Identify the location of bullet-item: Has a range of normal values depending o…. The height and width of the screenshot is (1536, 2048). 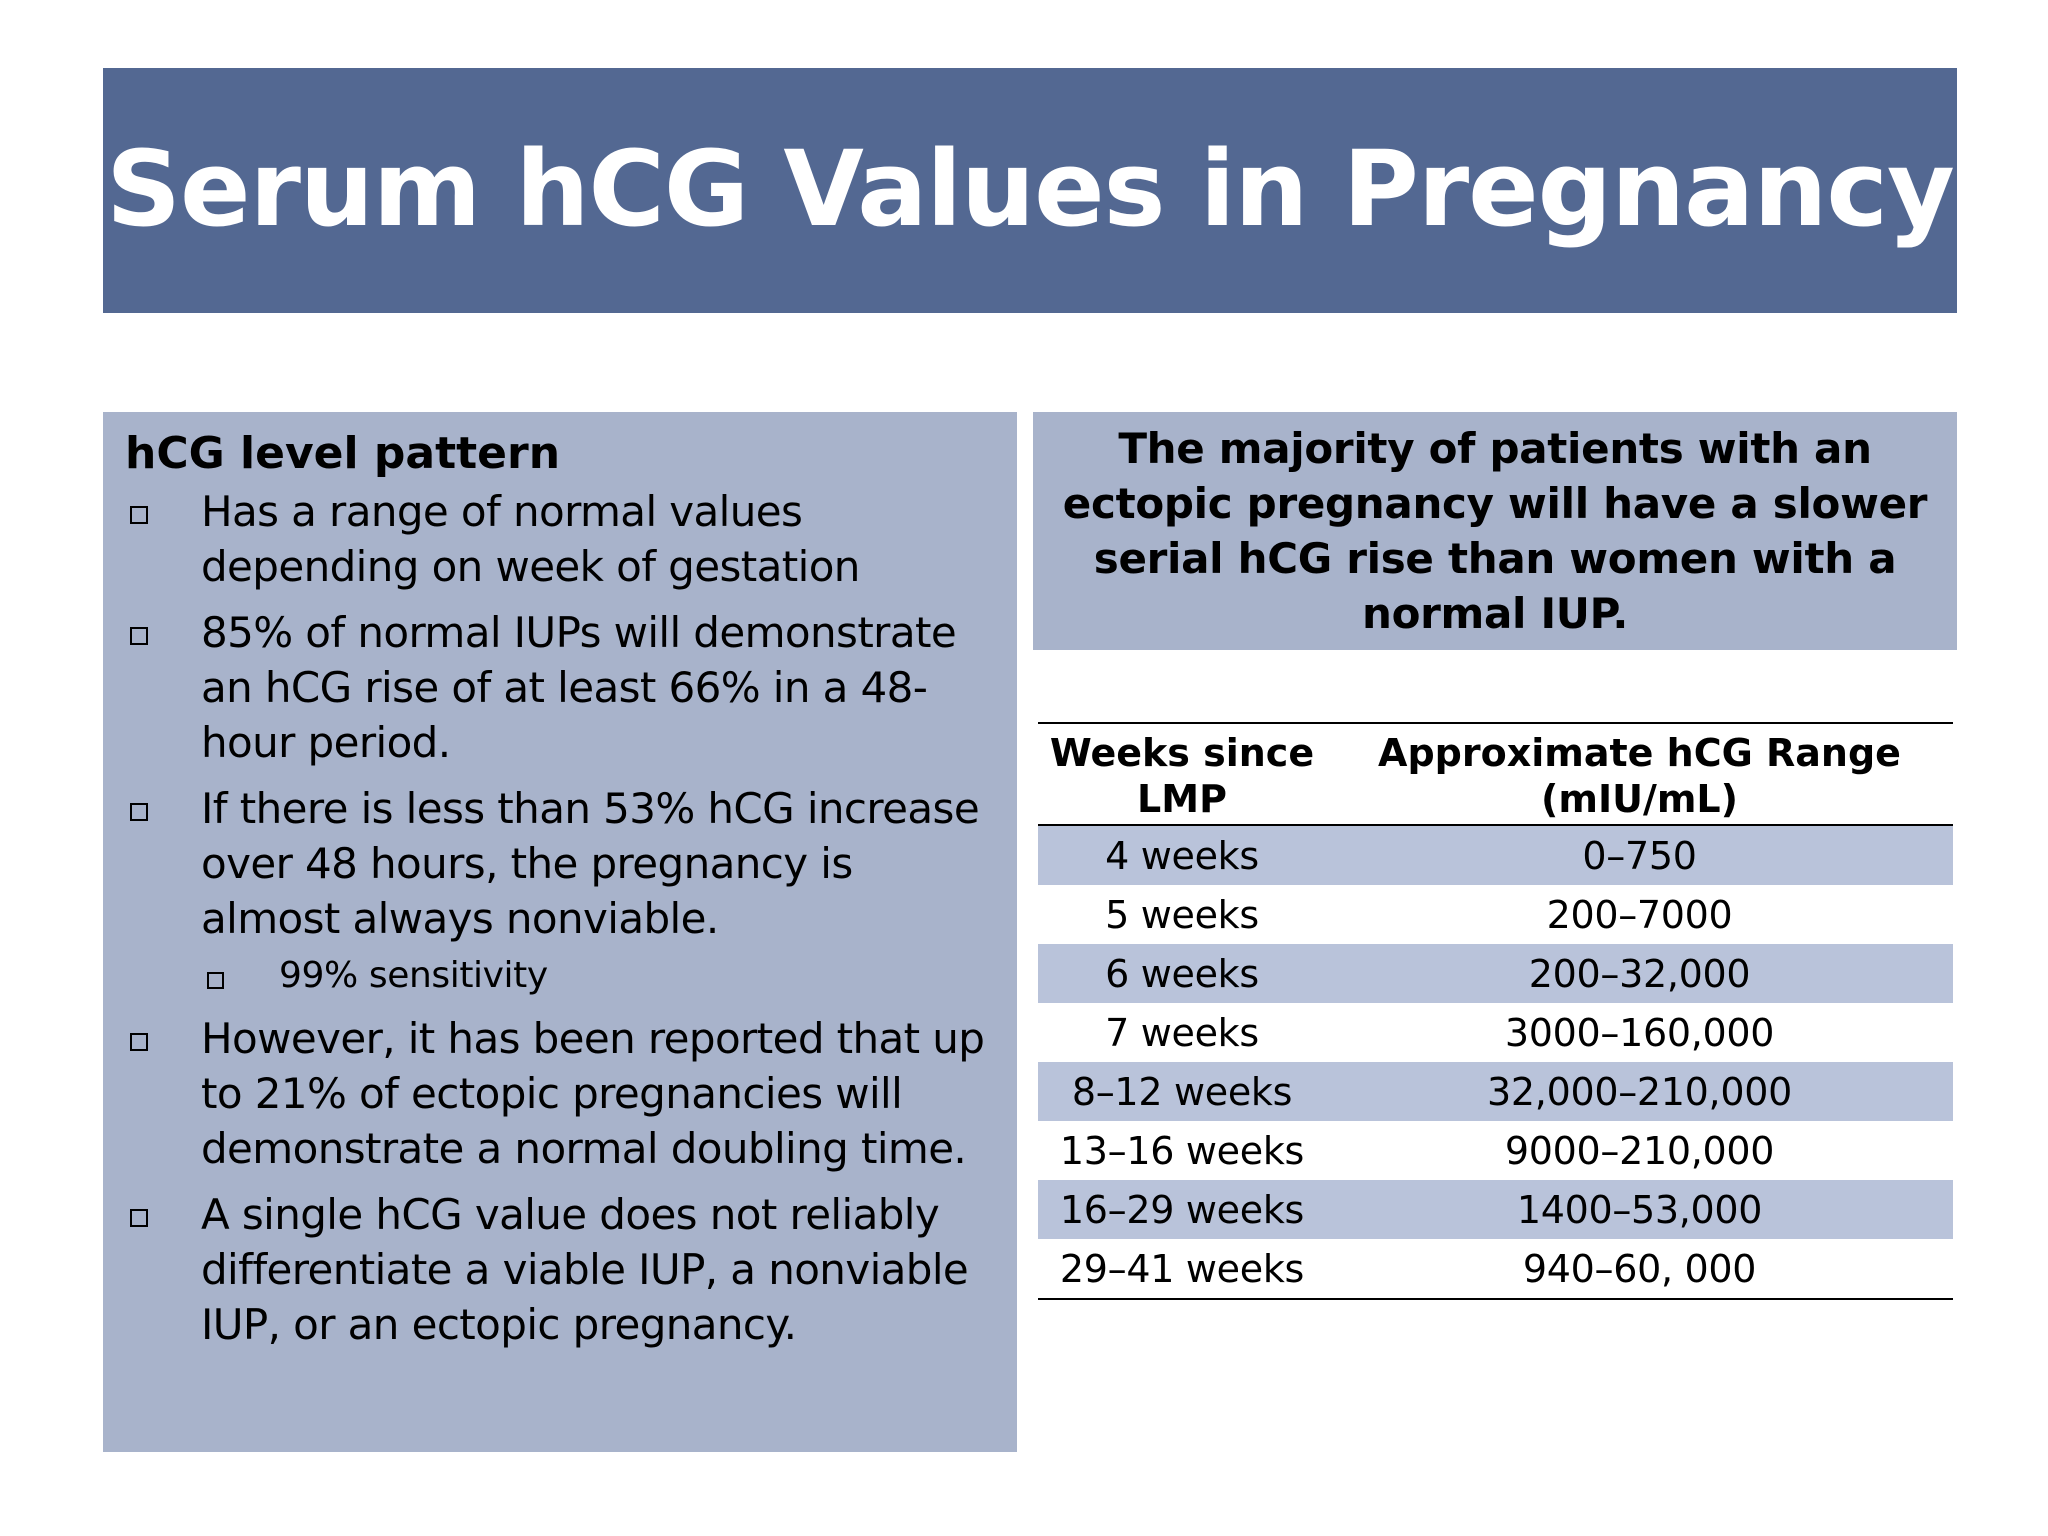
(561, 539).